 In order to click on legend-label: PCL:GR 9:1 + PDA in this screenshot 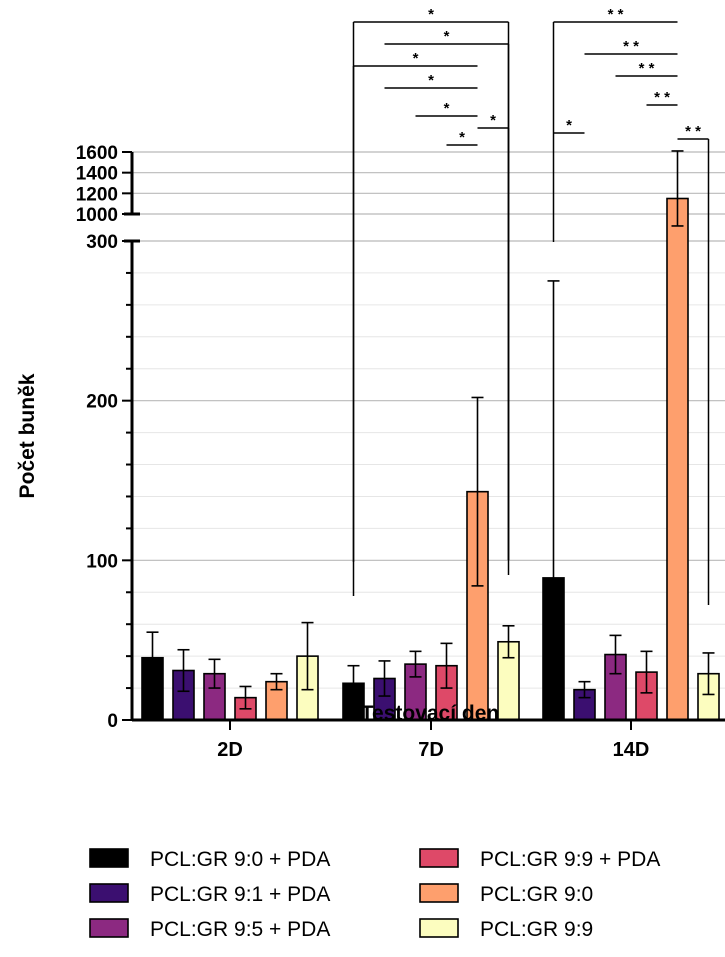, I will do `click(240, 894)`.